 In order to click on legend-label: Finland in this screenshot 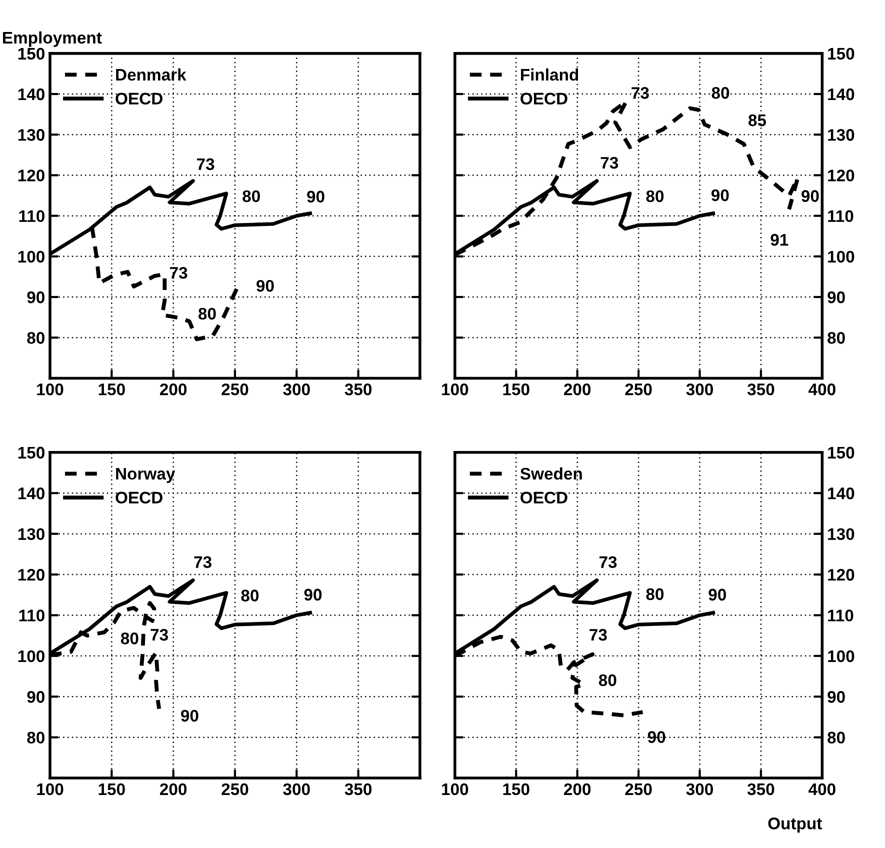, I will do `click(549, 74)`.